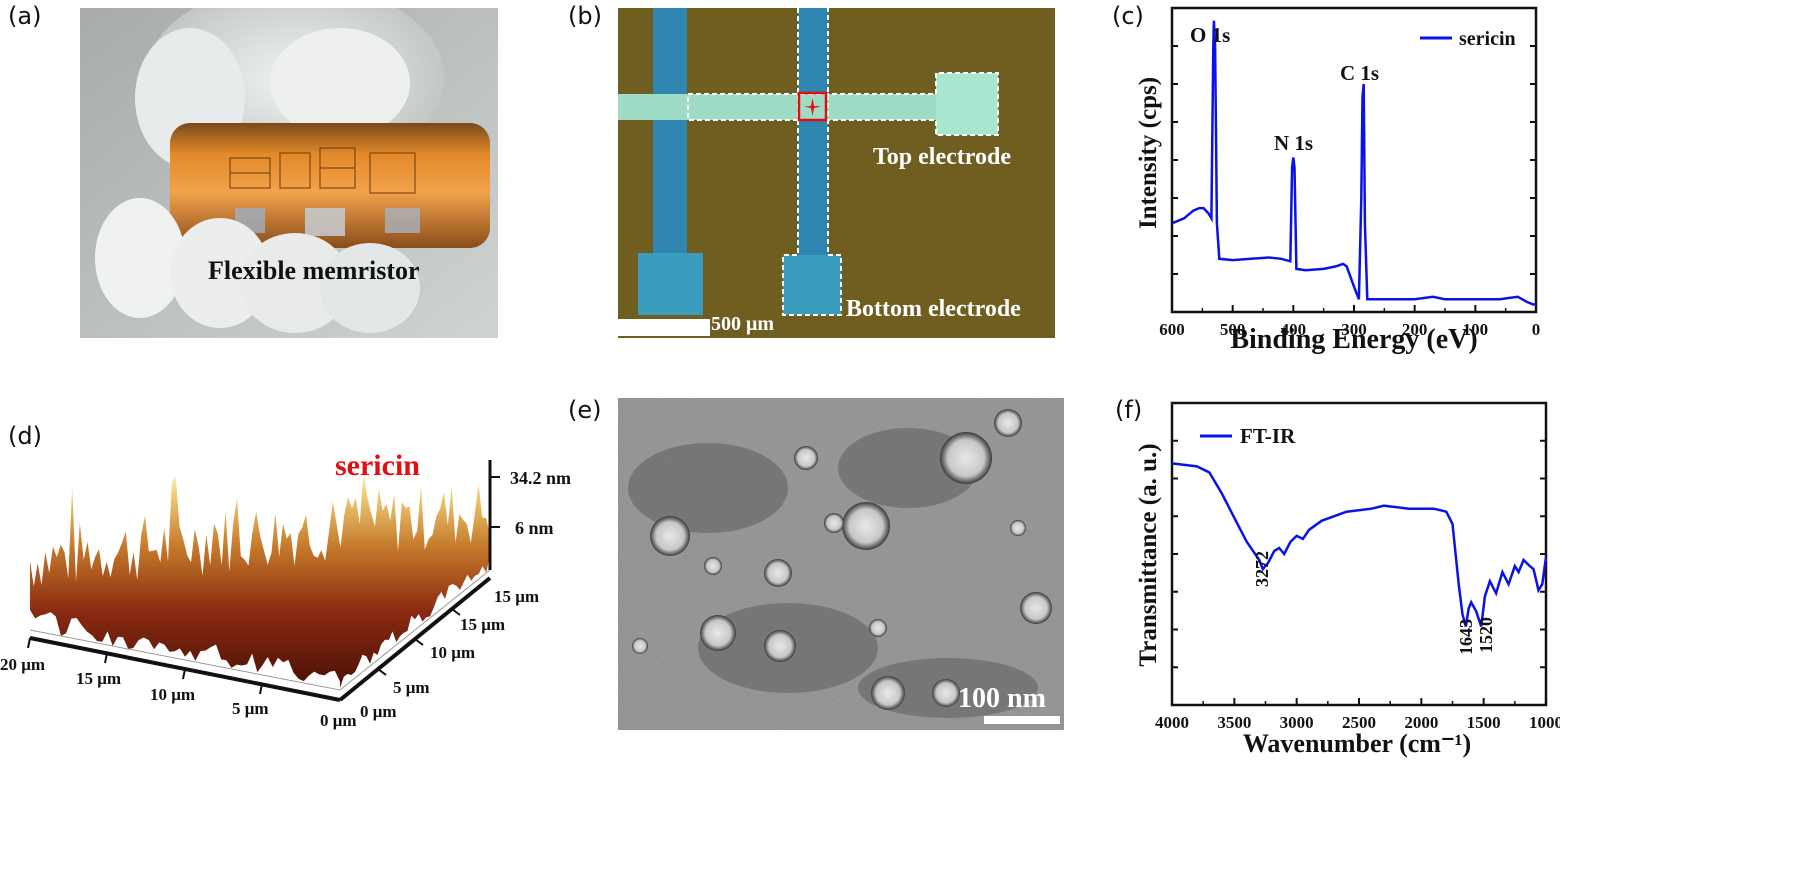 Image resolution: width=1800 pixels, height=872 pixels. What do you see at coordinates (1466, 637) in the screenshot?
I see `ftir-peak-1643: 1643` at bounding box center [1466, 637].